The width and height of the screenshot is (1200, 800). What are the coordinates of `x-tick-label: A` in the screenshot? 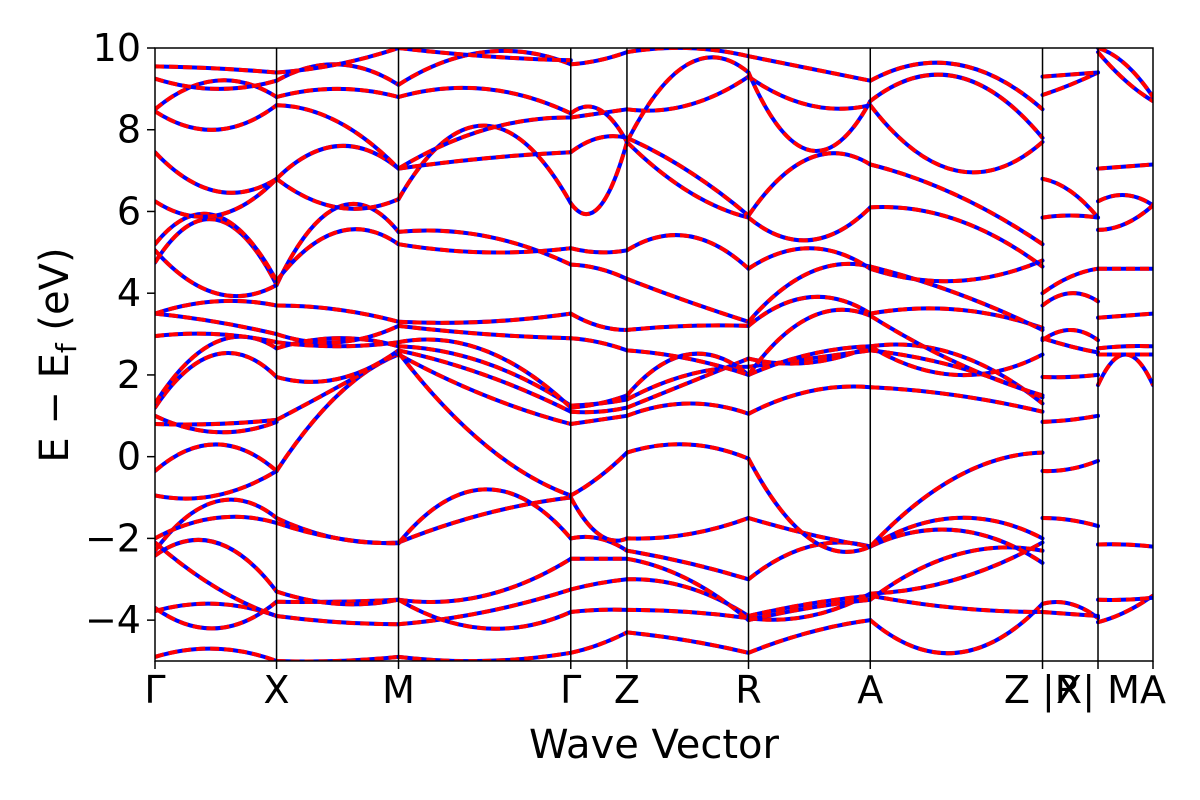 It's located at (1153, 690).